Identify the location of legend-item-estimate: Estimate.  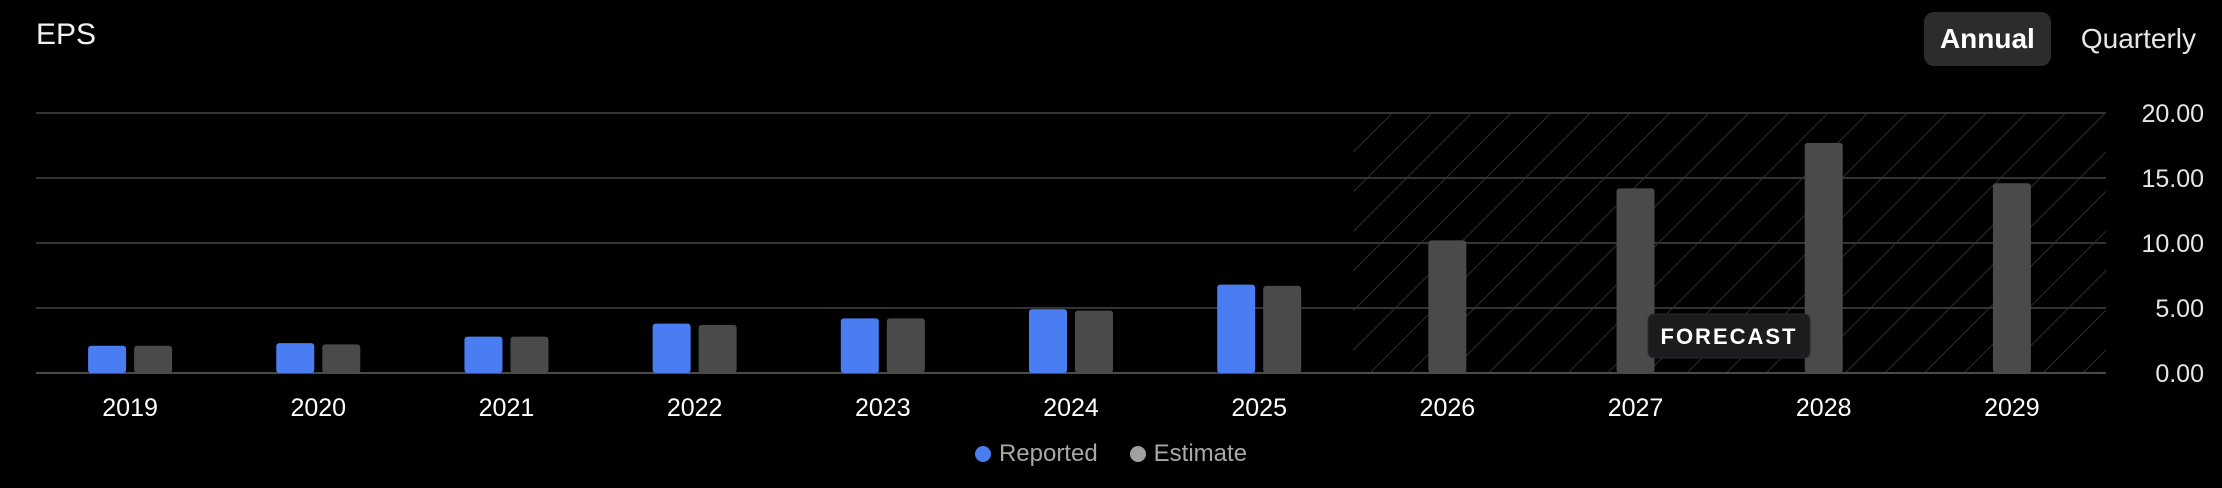
(1188, 454).